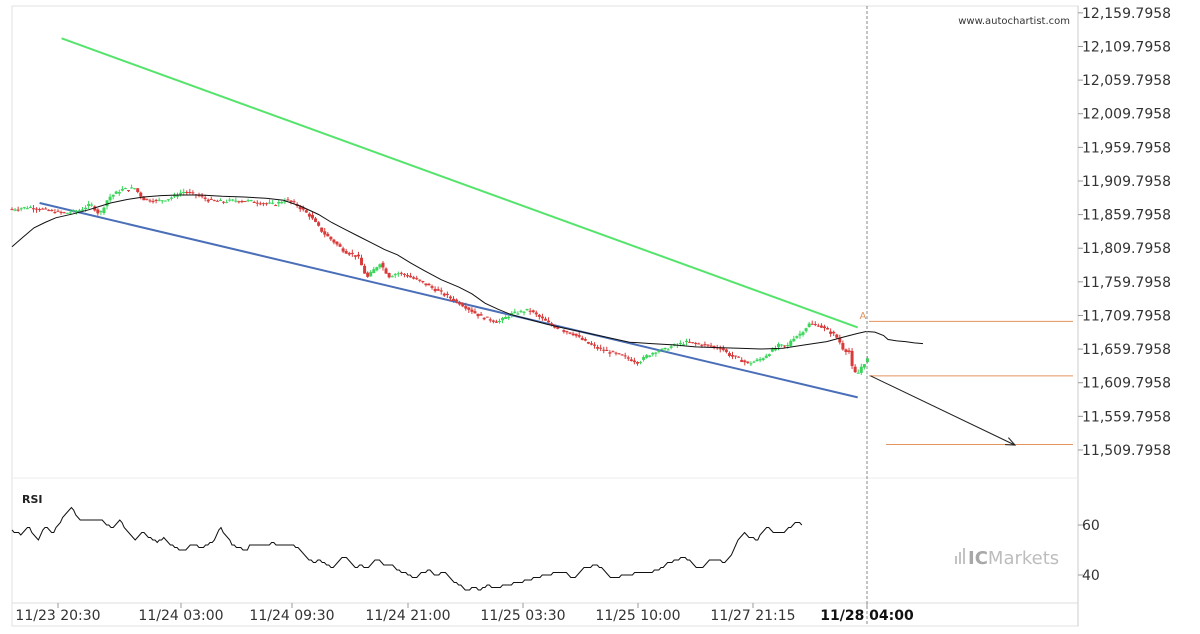 Image resolution: width=1200 pixels, height=634 pixels. What do you see at coordinates (1126, 283) in the screenshot?
I see `price-tick-label: 11,759.7958` at bounding box center [1126, 283].